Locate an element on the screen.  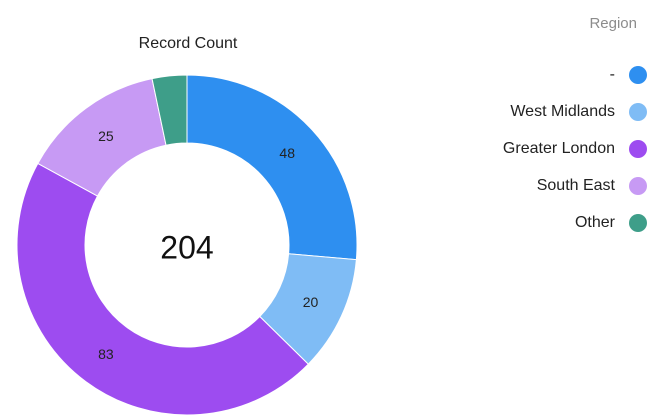
slice-value-label: 20 is located at coordinates (311, 302).